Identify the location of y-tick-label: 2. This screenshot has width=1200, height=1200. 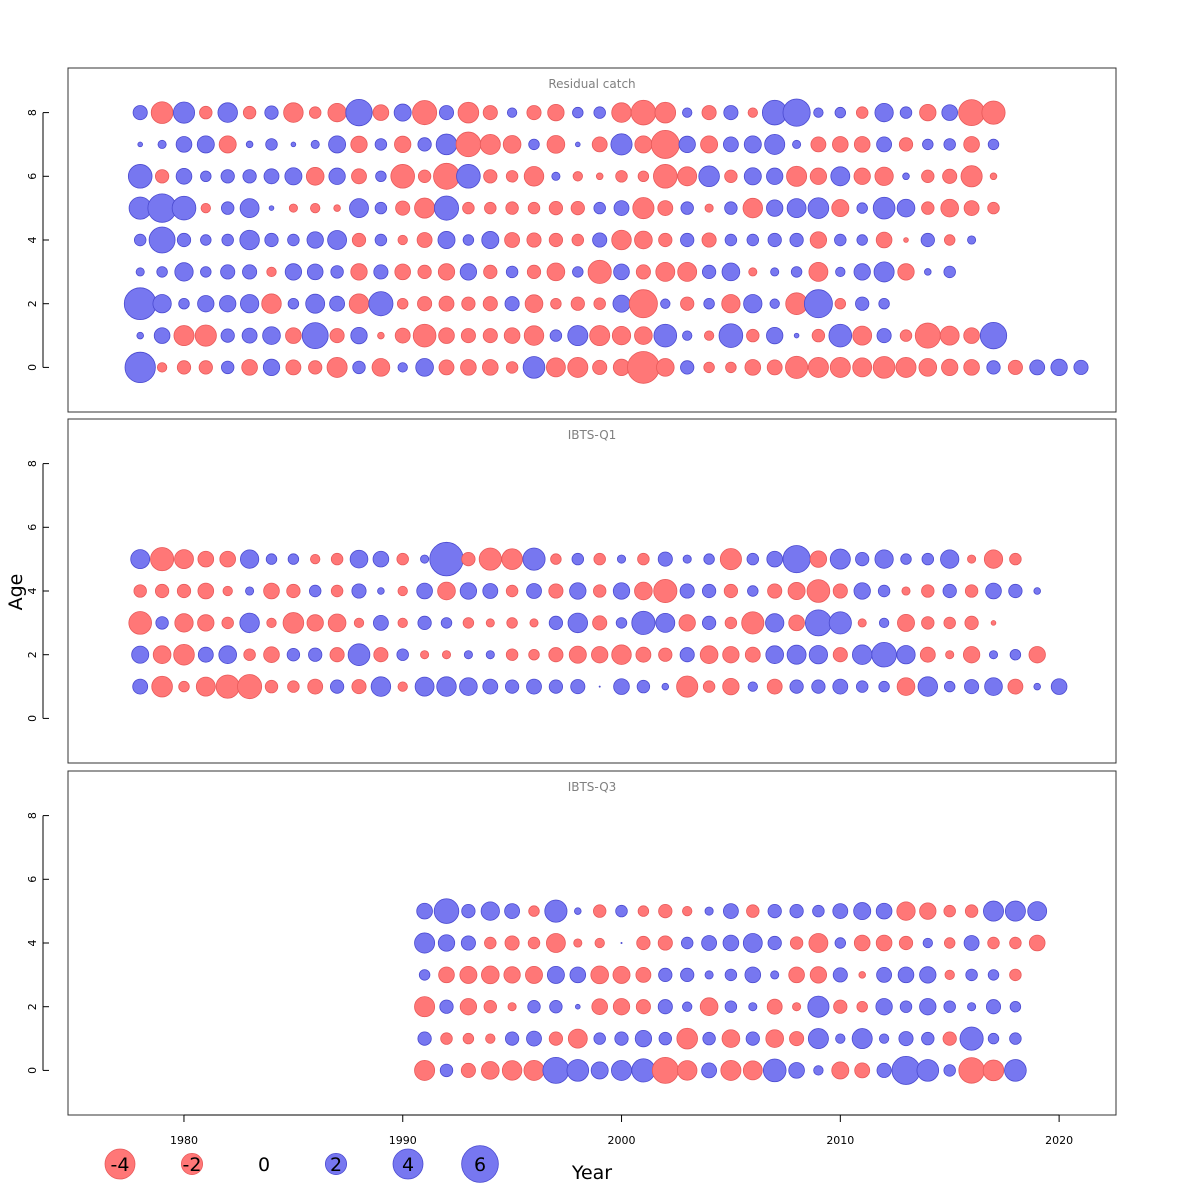
(32, 1006).